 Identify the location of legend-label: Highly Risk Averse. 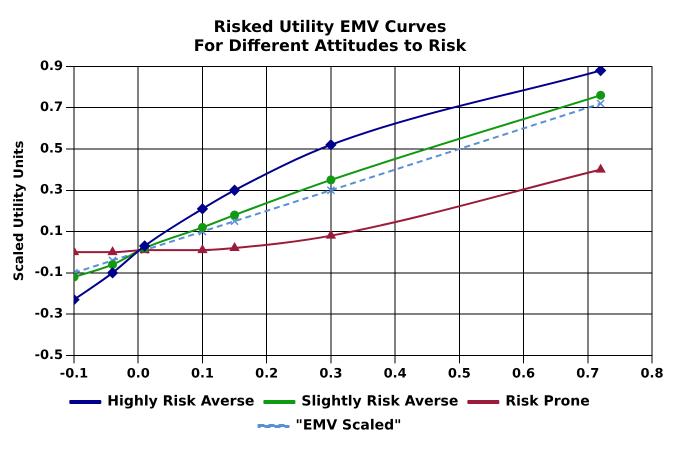
(180, 402).